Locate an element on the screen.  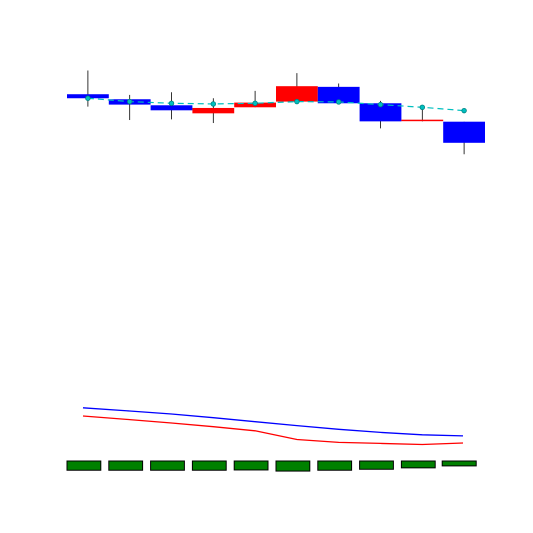
volume-bar-panel is located at coordinates (271, 466).